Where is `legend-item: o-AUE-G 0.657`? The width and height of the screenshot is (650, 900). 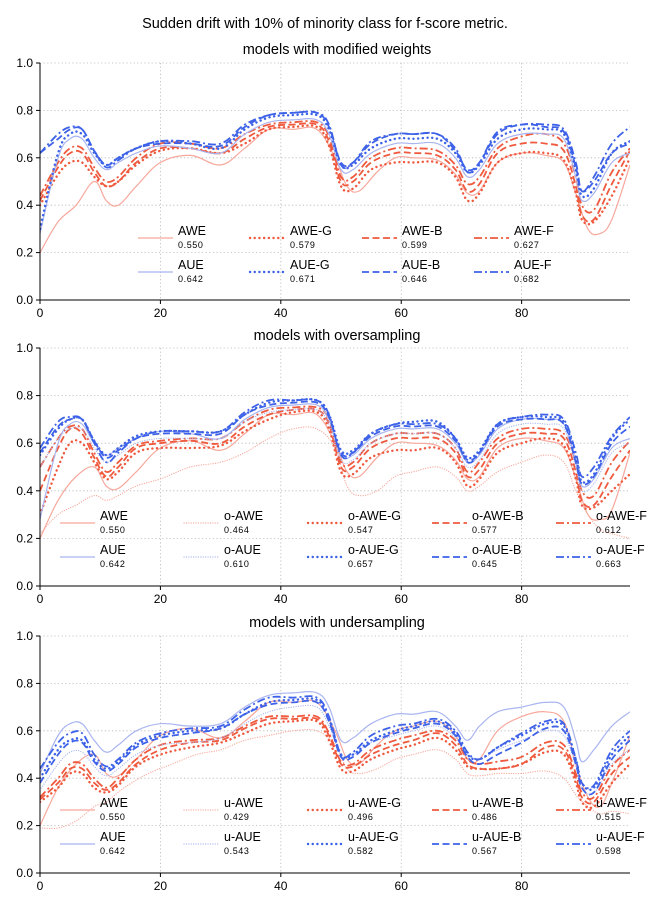 legend-item: o-AUE-G 0.657 is located at coordinates (352, 556).